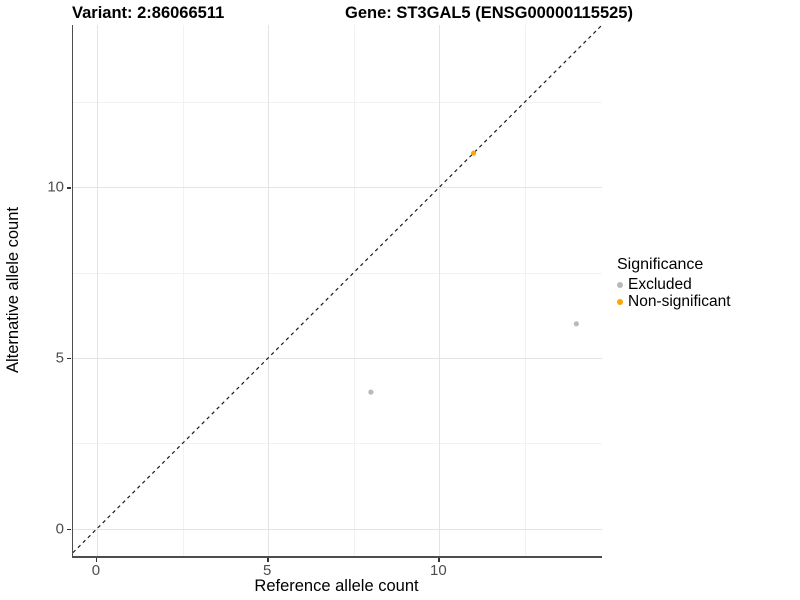 The width and height of the screenshot is (800, 600). I want to click on legend-items: Excluded Non-significant, so click(674, 293).